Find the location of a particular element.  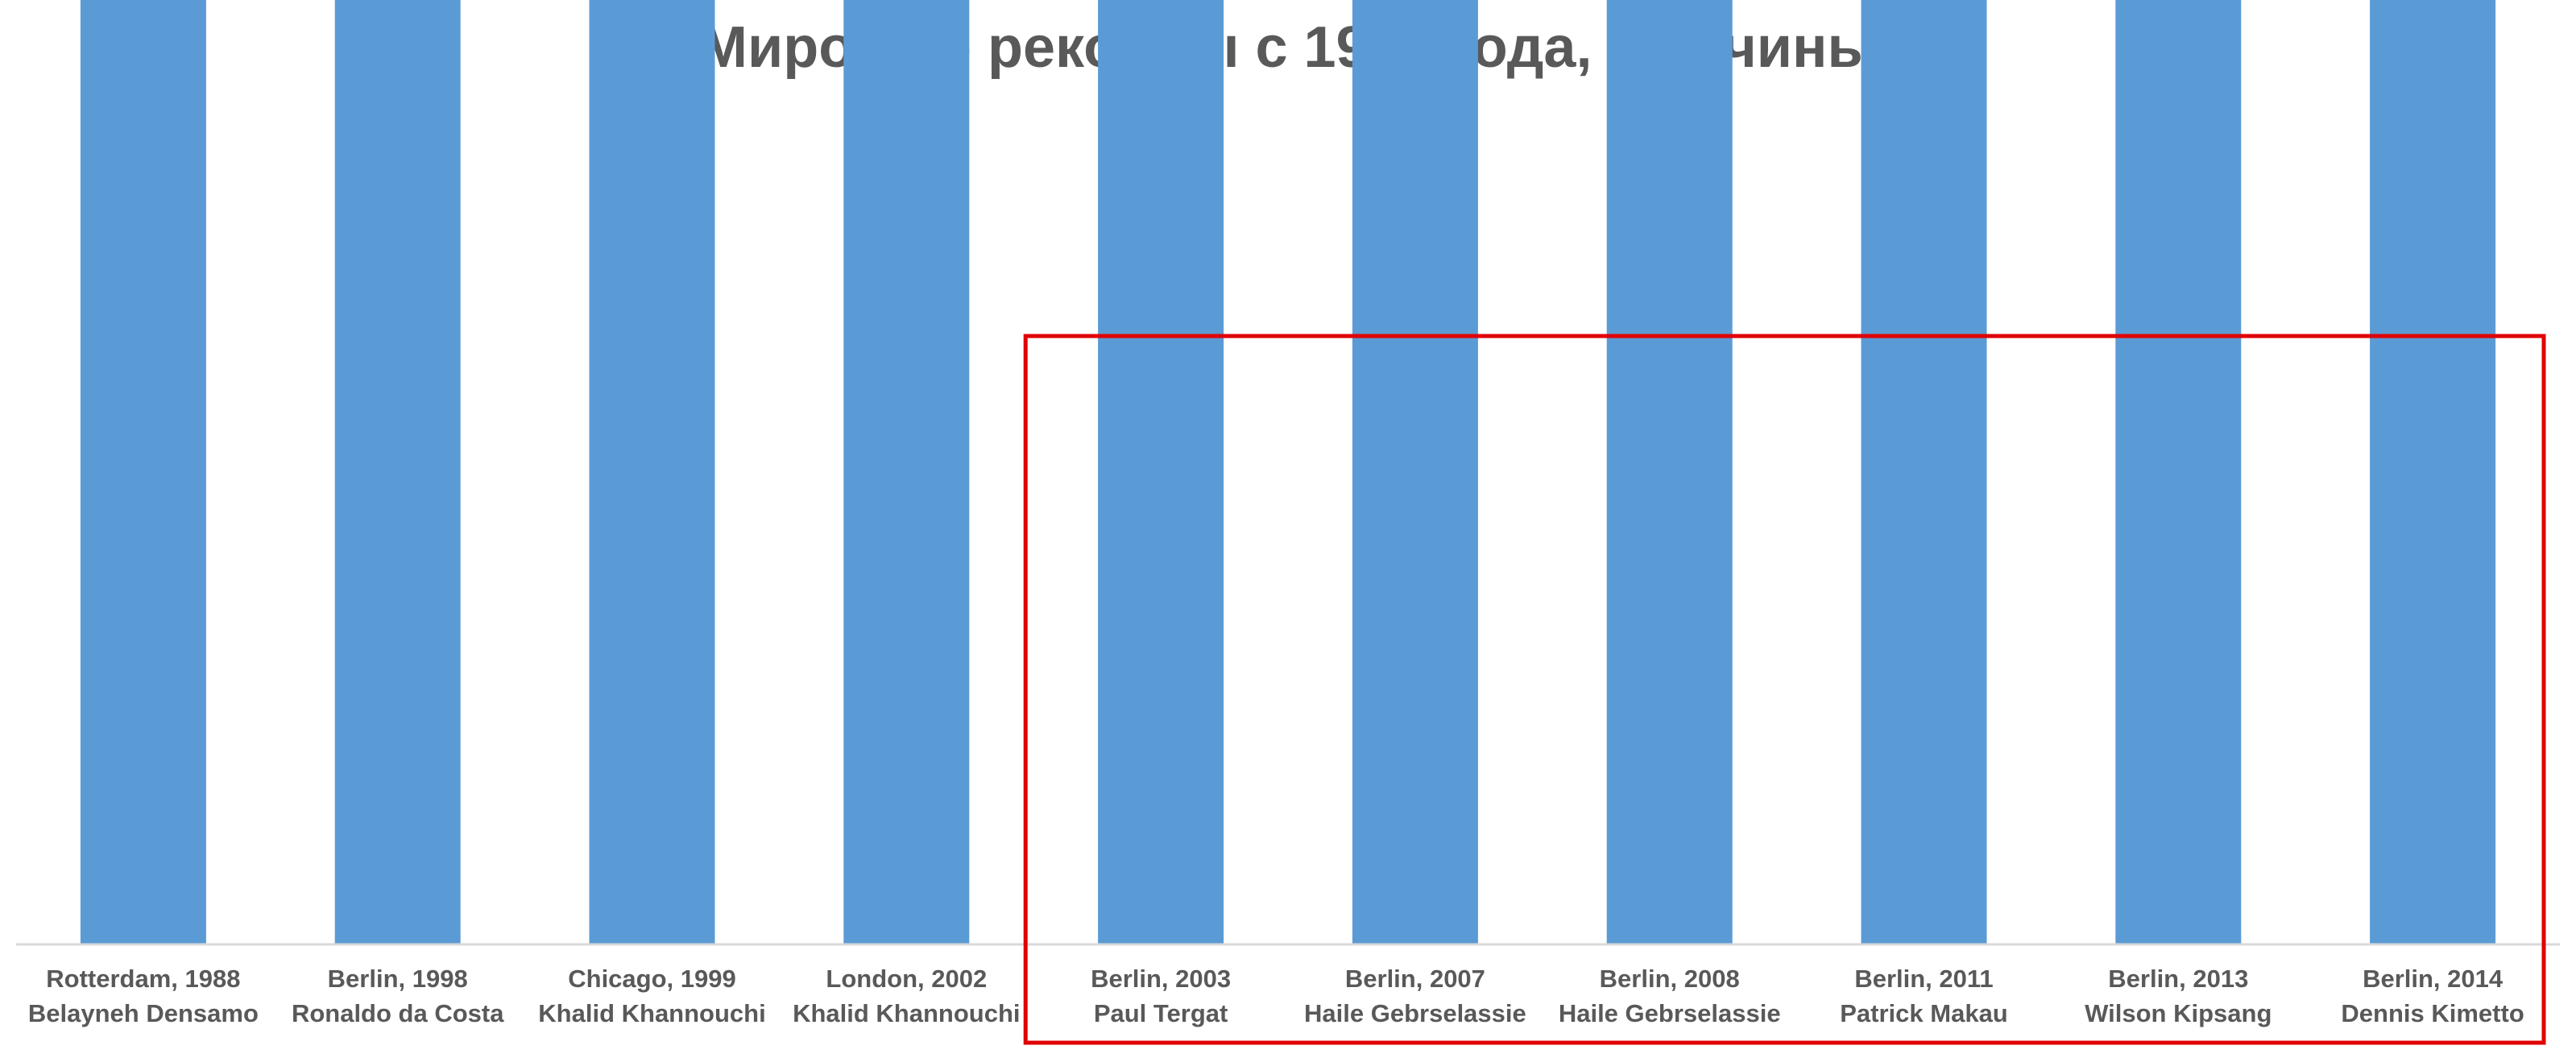

category-label-8-athlete: Patrick Makau is located at coordinates (1924, 1013).